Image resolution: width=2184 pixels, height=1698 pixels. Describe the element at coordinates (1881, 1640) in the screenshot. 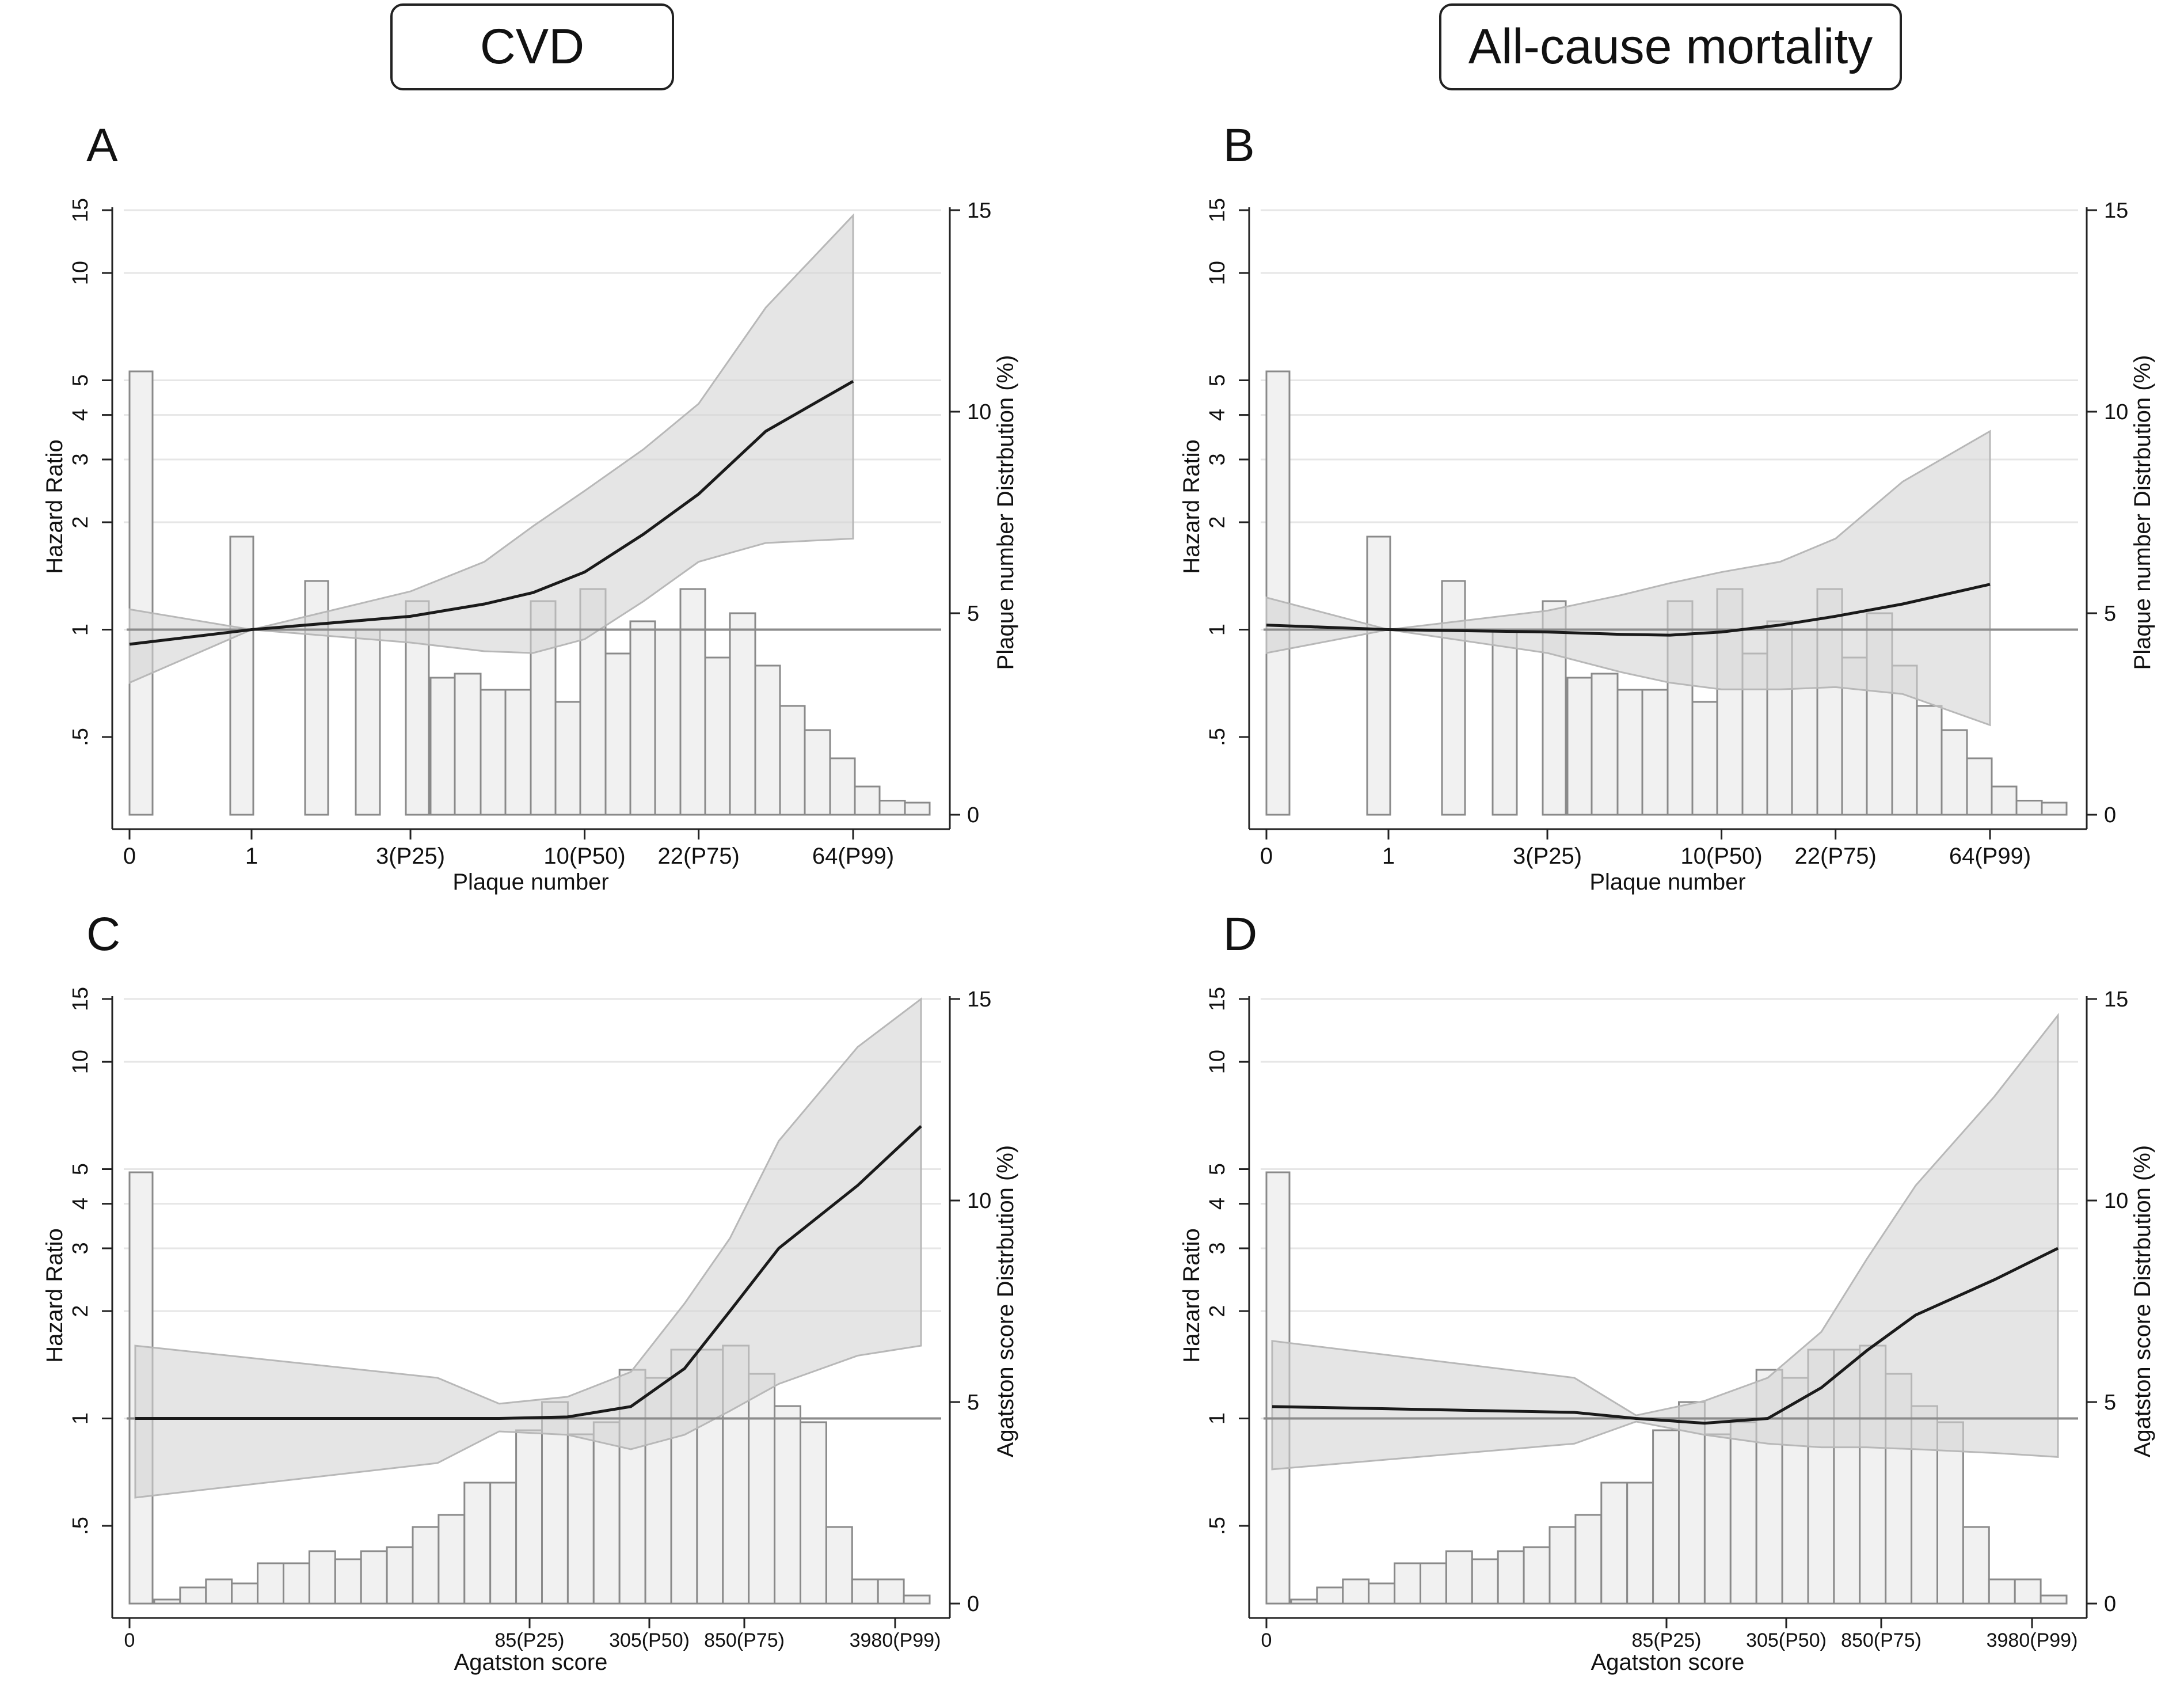

I see `x-tick-label: 850(P75)` at that location.